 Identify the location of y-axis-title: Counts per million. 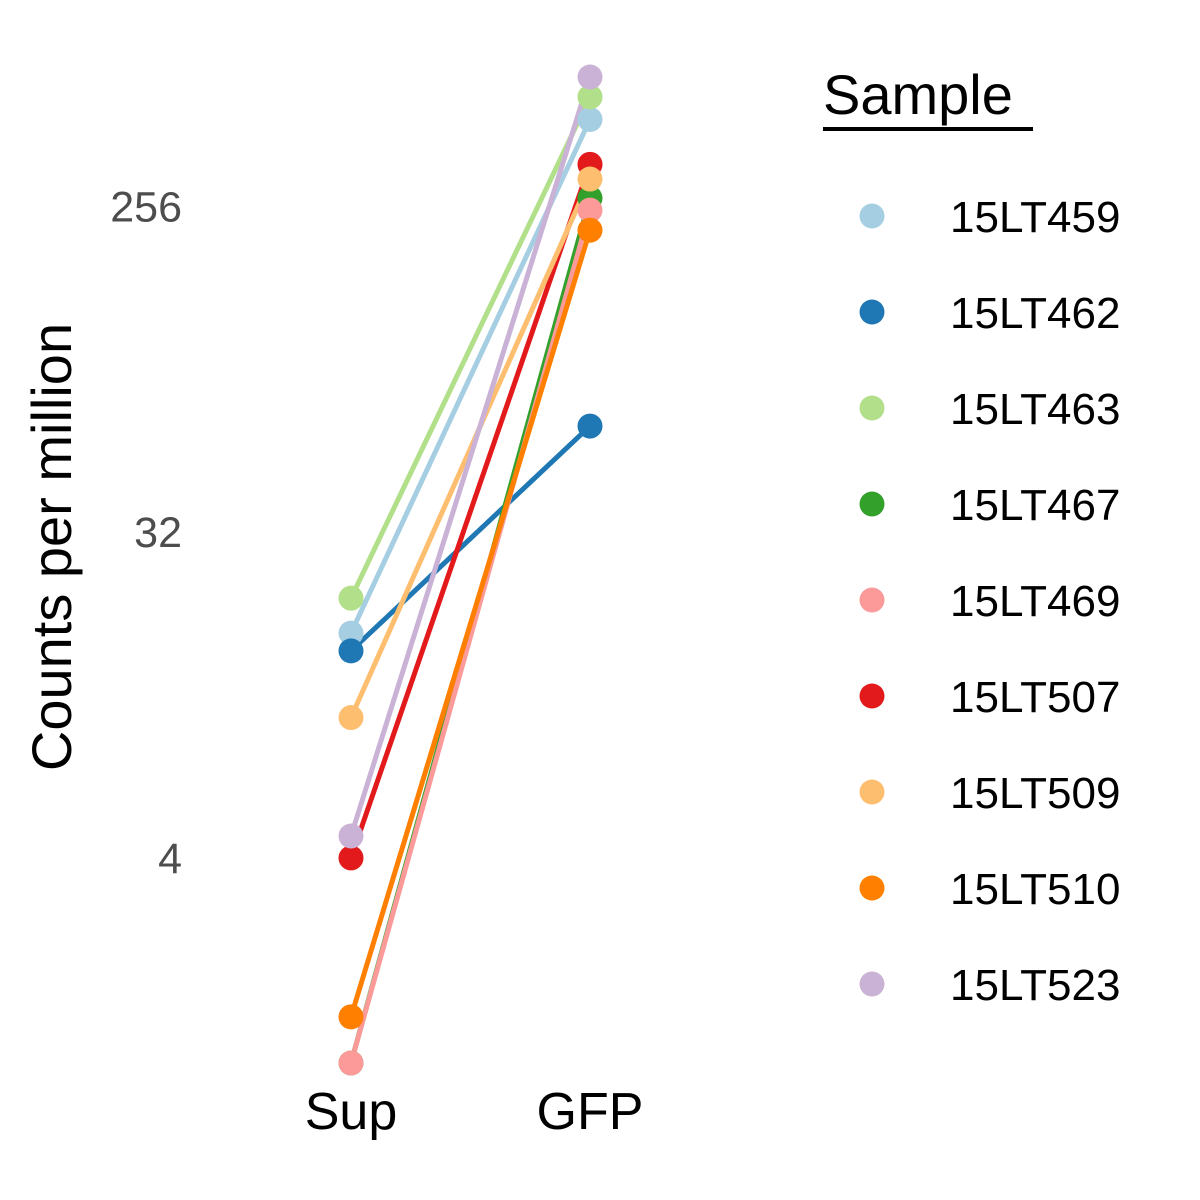
(51, 547).